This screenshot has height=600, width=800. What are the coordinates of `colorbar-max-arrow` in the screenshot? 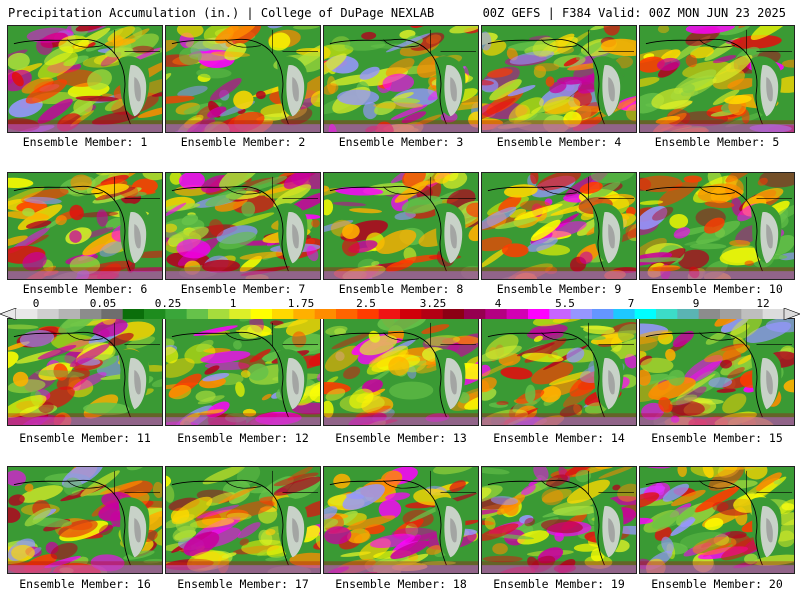 It's located at (791, 314).